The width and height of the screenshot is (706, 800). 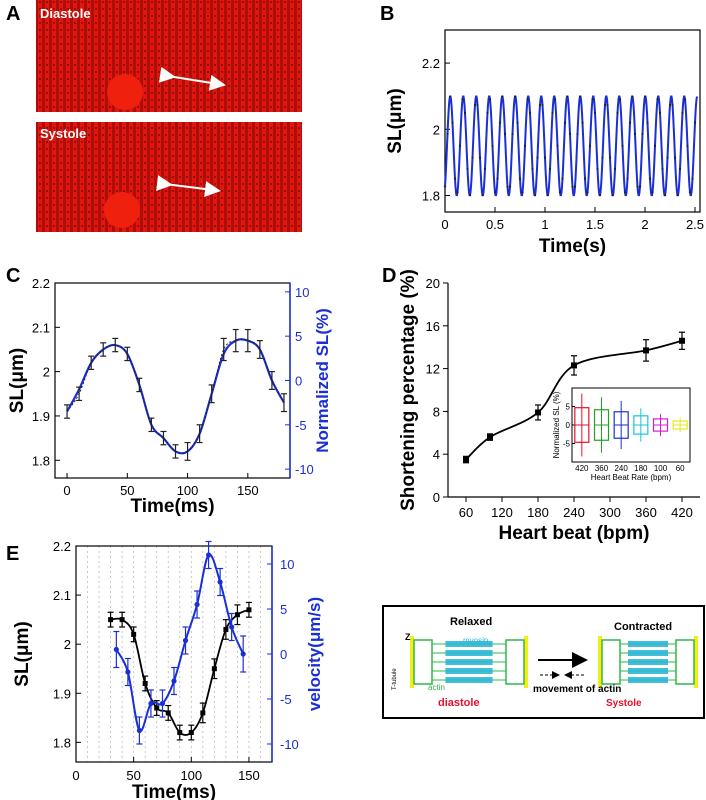 I want to click on chart-b: 0 0.5 1 1.5 2 2.5 1.8 2 2.2 Time(s) SL(μm), so click(x=544, y=143).